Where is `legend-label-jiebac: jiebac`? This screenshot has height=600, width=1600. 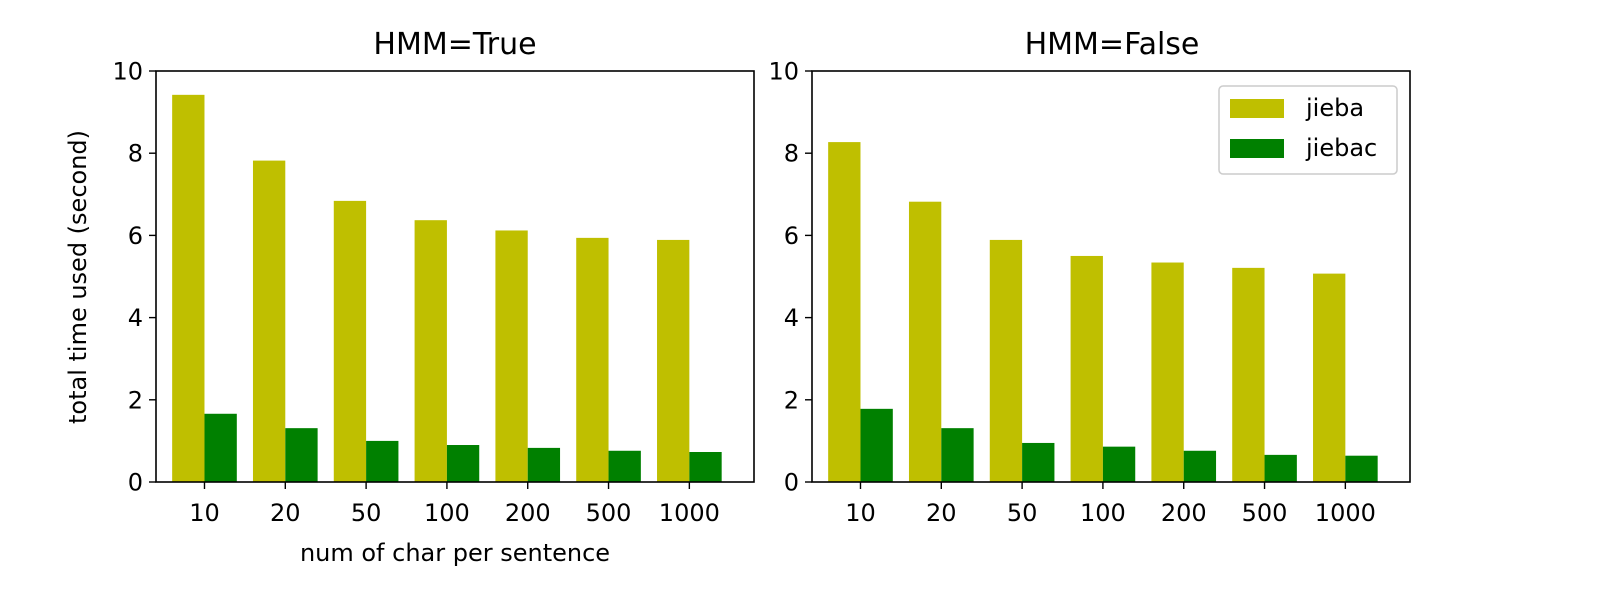
legend-label-jiebac: jiebac is located at coordinates (1341, 148).